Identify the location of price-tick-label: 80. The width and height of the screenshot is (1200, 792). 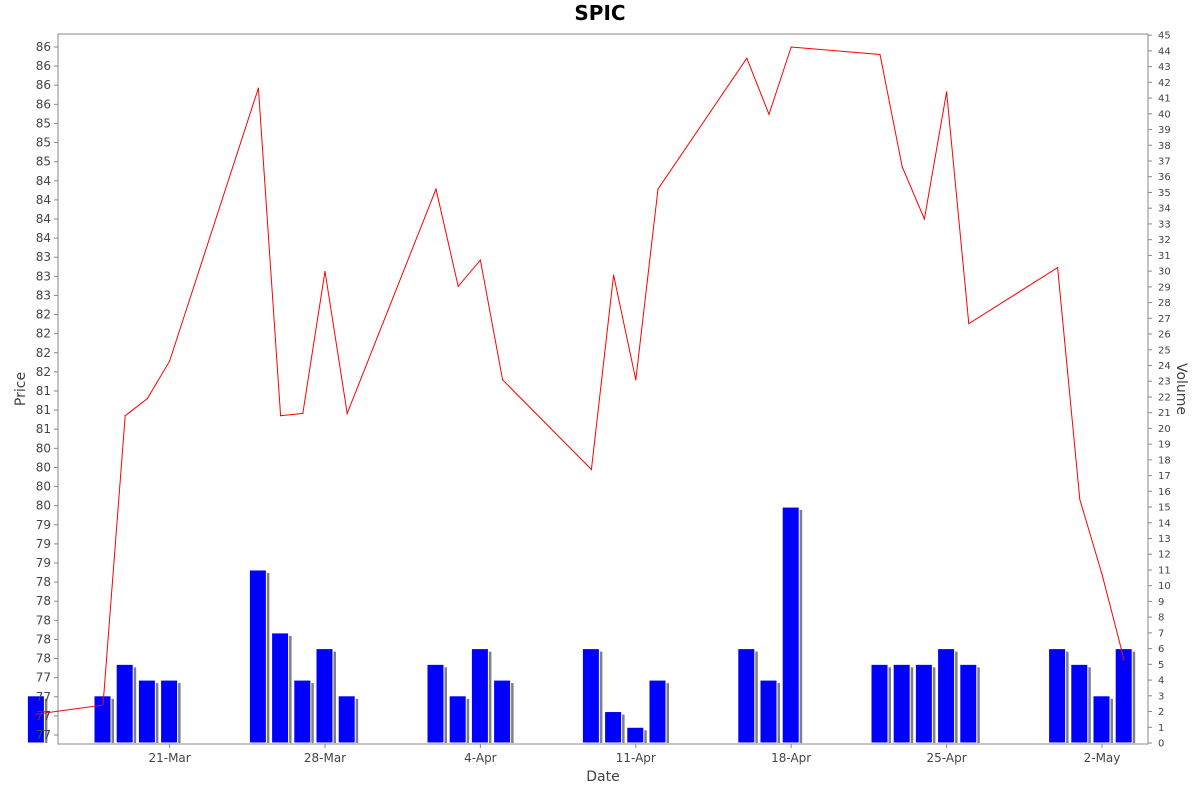
(43, 448).